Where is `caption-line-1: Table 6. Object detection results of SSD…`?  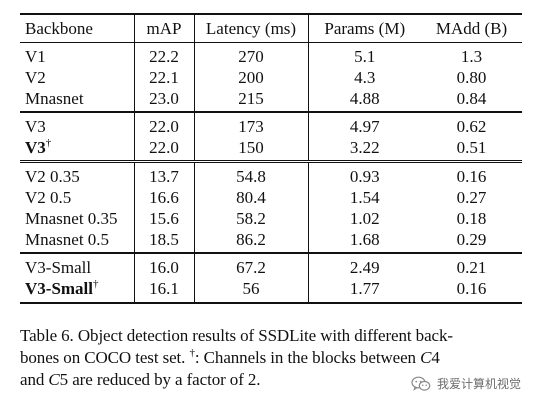 caption-line-1: Table 6. Object detection results of SSD… is located at coordinates (236, 335).